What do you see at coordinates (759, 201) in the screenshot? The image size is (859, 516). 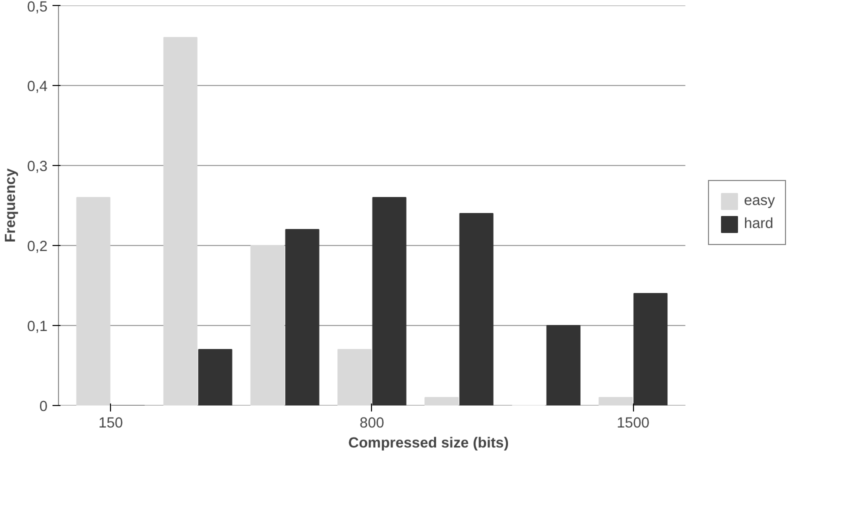 I see `legend-label: easy` at bounding box center [759, 201].